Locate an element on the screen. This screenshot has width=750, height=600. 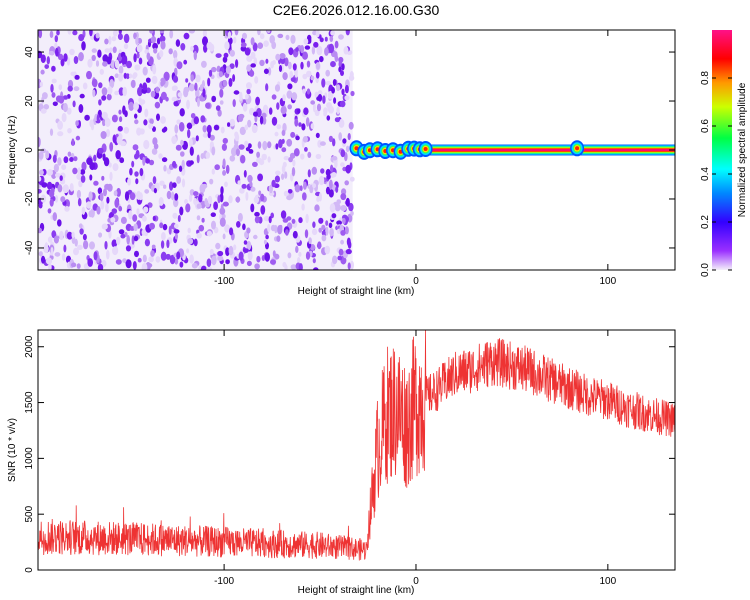
snr-ytick-label: 500 is located at coordinates (29, 513).